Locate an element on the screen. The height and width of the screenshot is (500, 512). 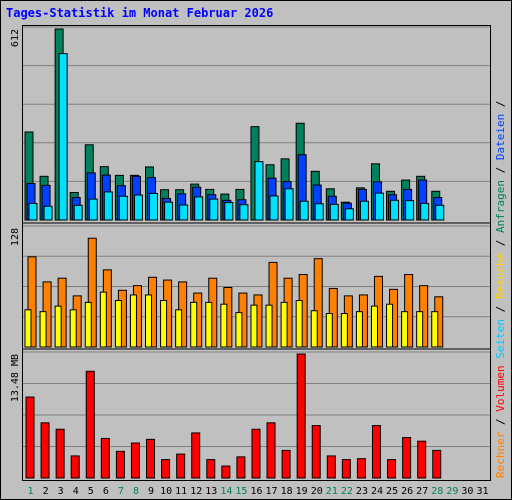
y-axis-max-label: 13.48 MB is located at coordinates (15, 378).